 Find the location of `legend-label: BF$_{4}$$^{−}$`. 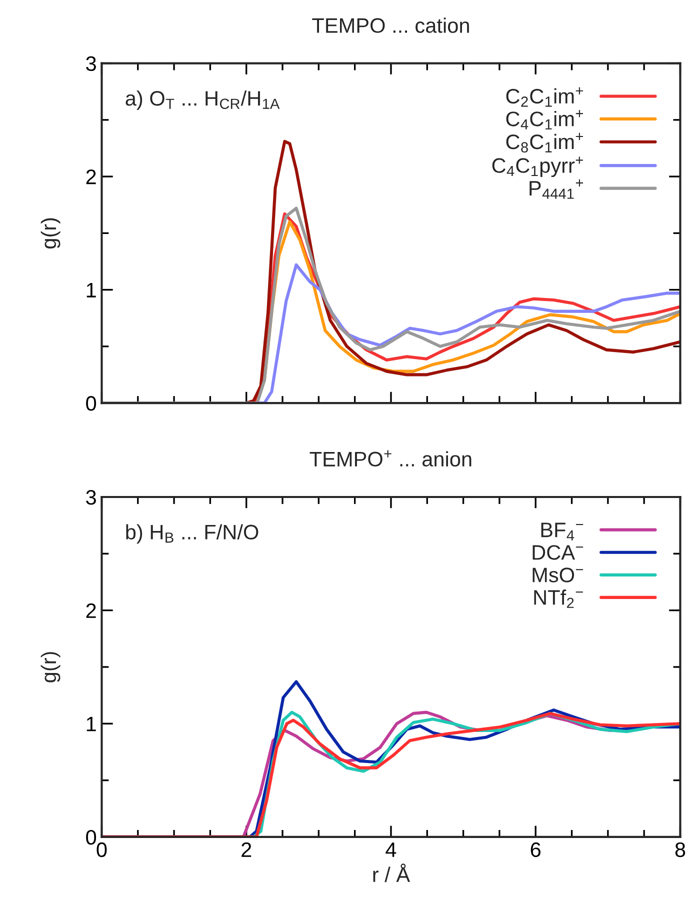

legend-label: BF$_{4}$$^{−}$ is located at coordinates (562, 531).